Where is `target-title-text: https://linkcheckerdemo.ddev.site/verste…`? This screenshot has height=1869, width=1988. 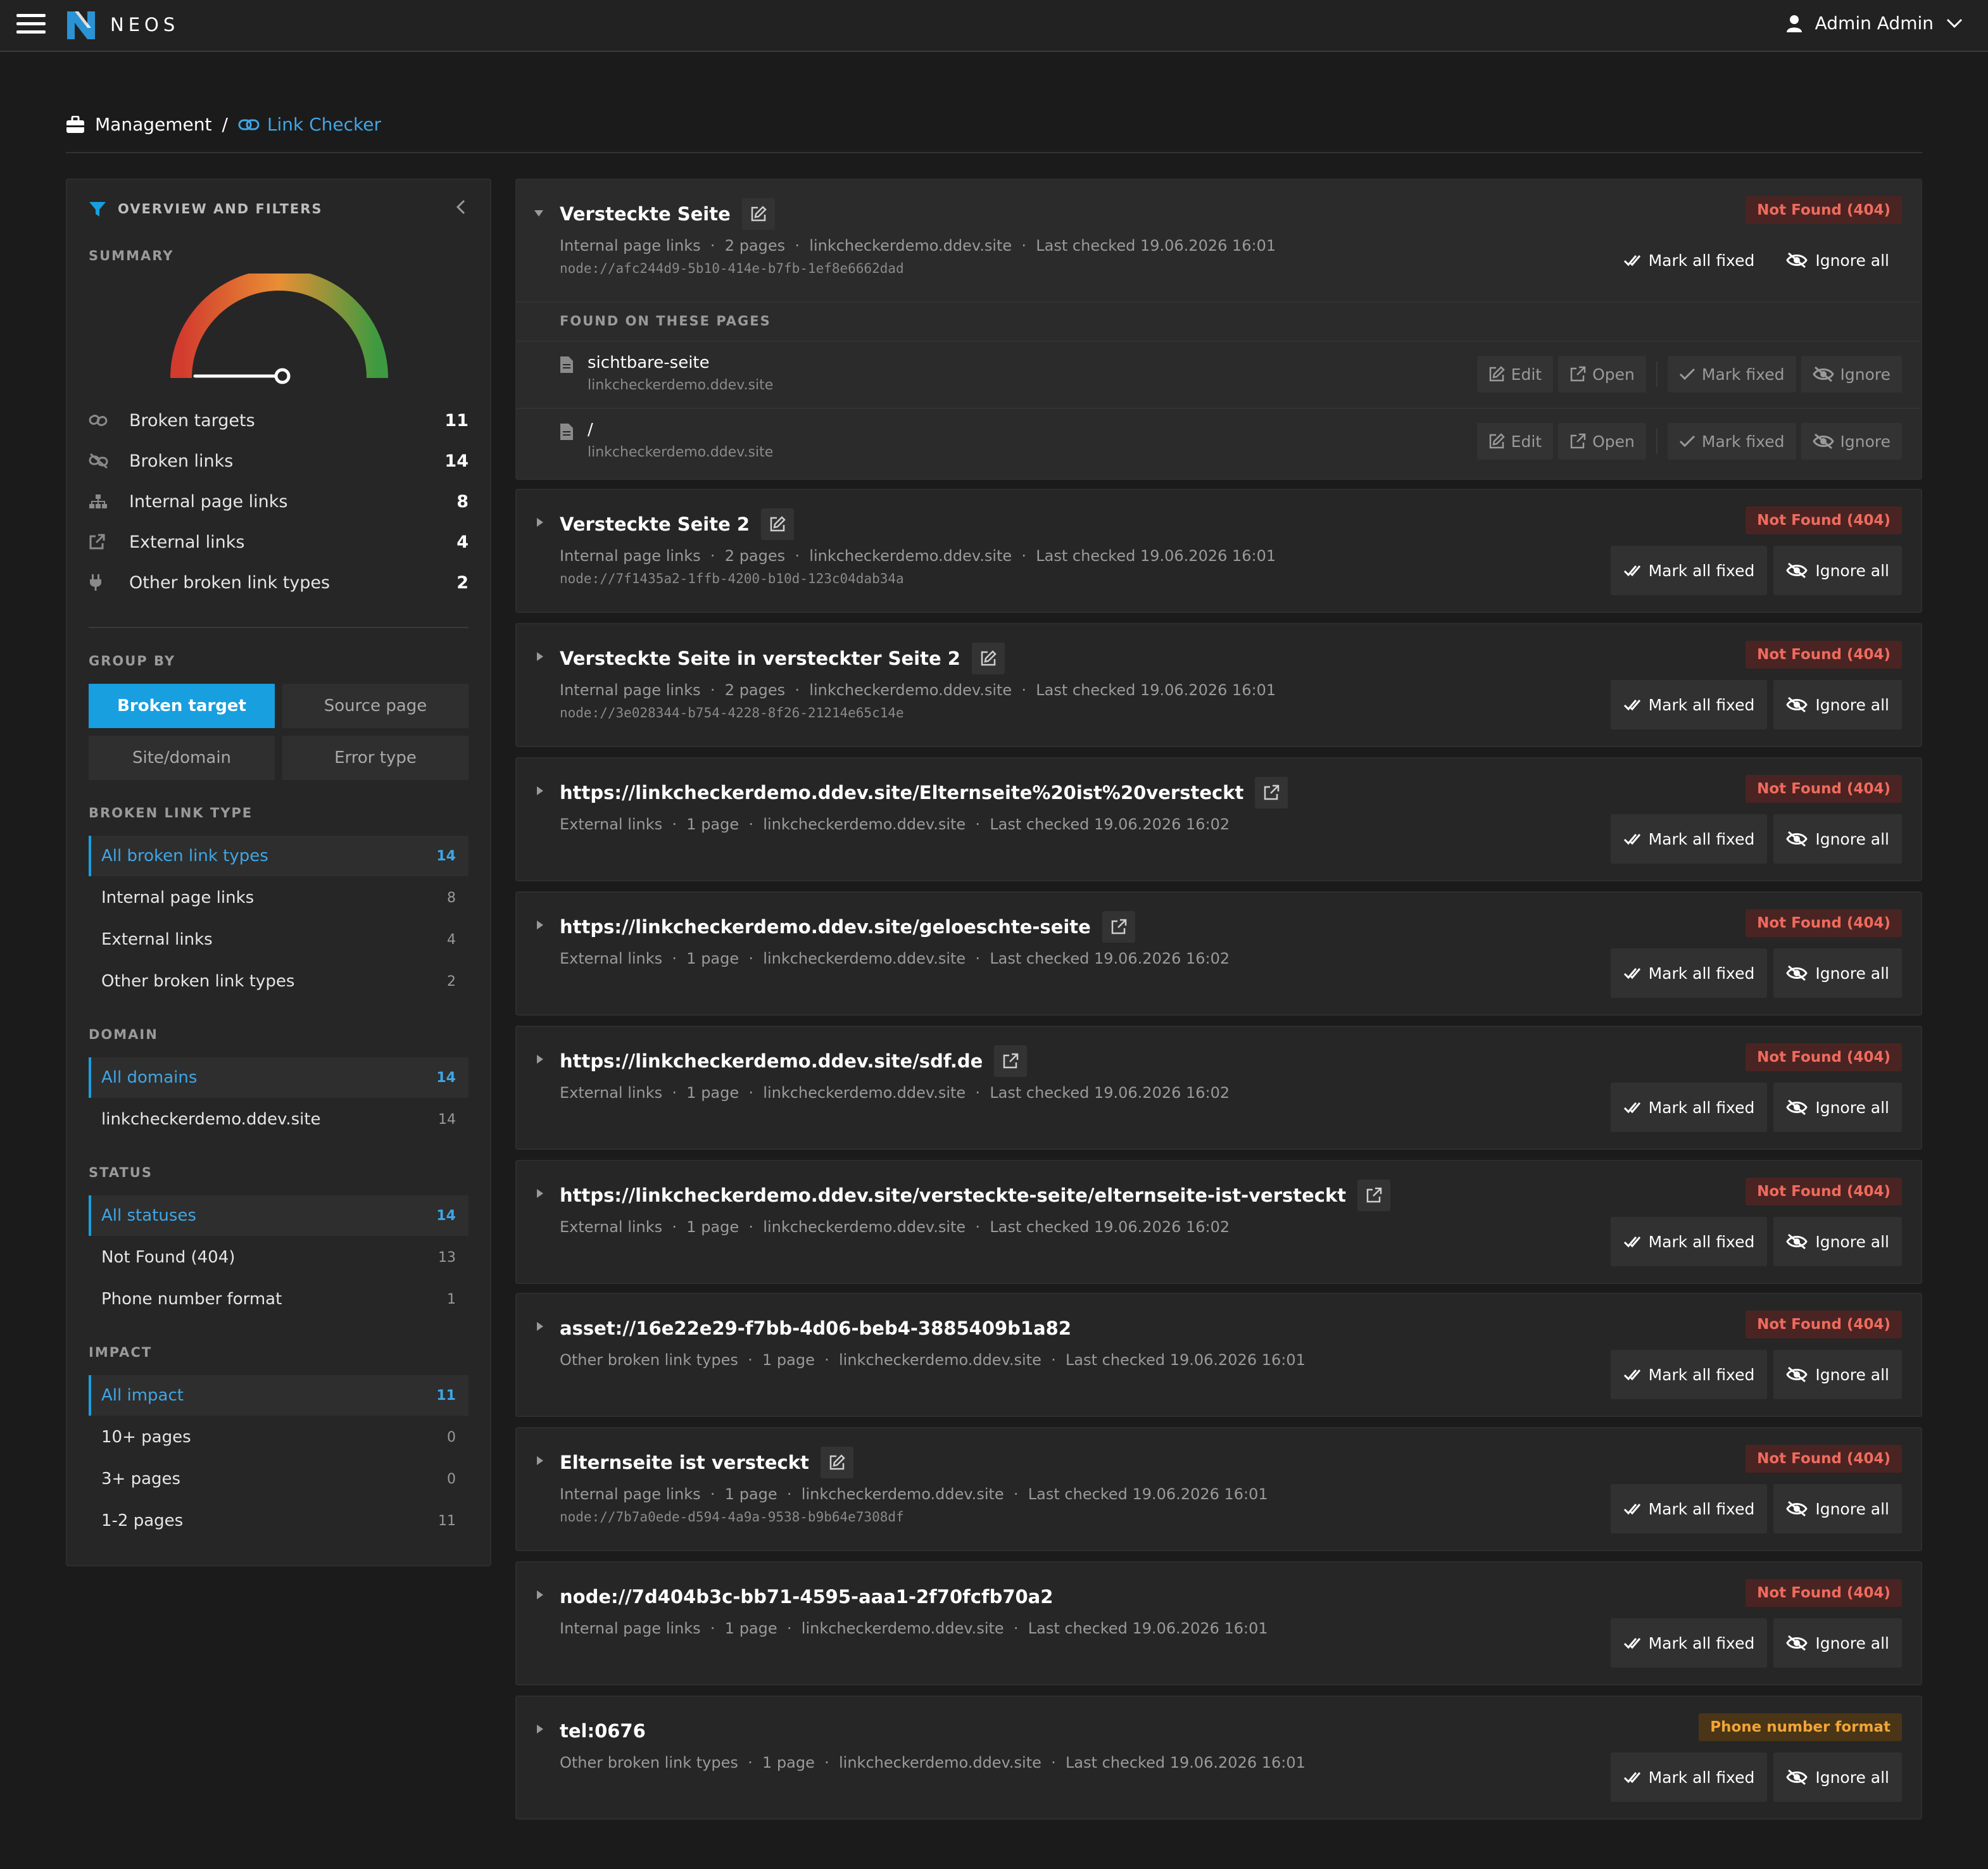 target-title-text: https://linkcheckerdemo.ddev.site/verste… is located at coordinates (953, 1196).